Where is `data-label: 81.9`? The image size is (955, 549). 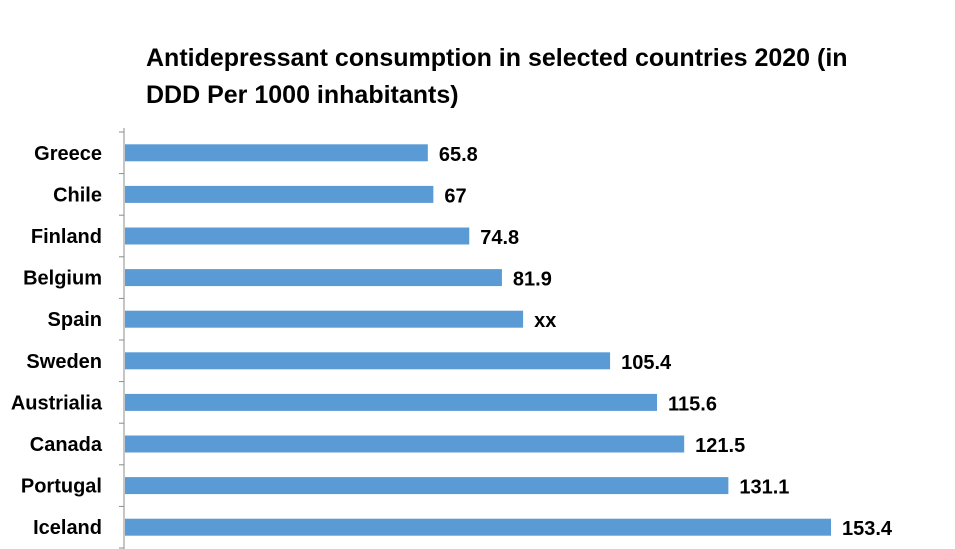 data-label: 81.9 is located at coordinates (532, 280).